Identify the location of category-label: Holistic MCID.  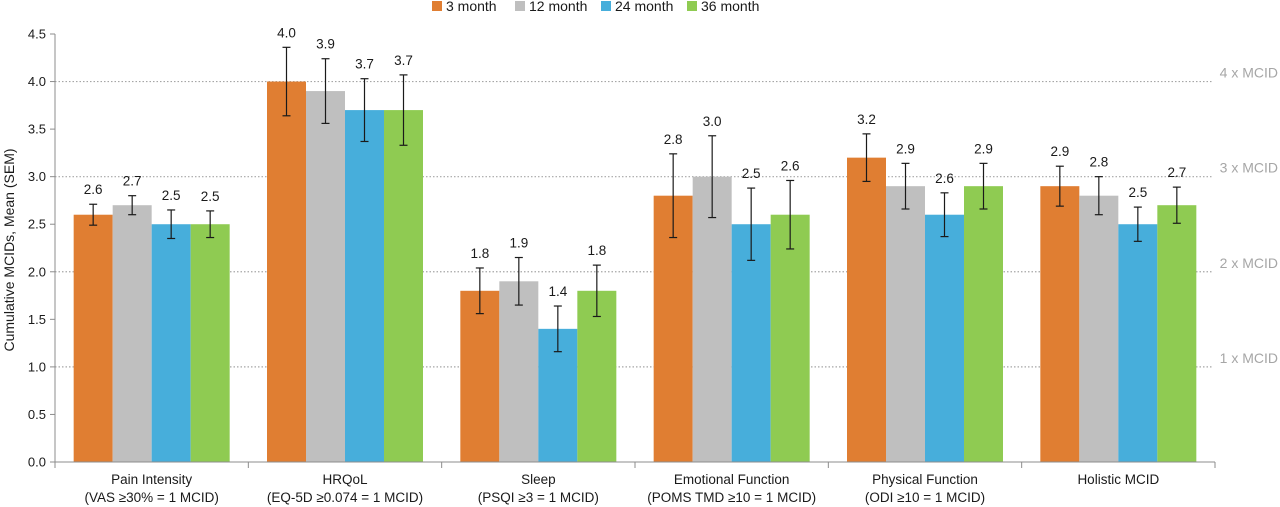
(1118, 479).